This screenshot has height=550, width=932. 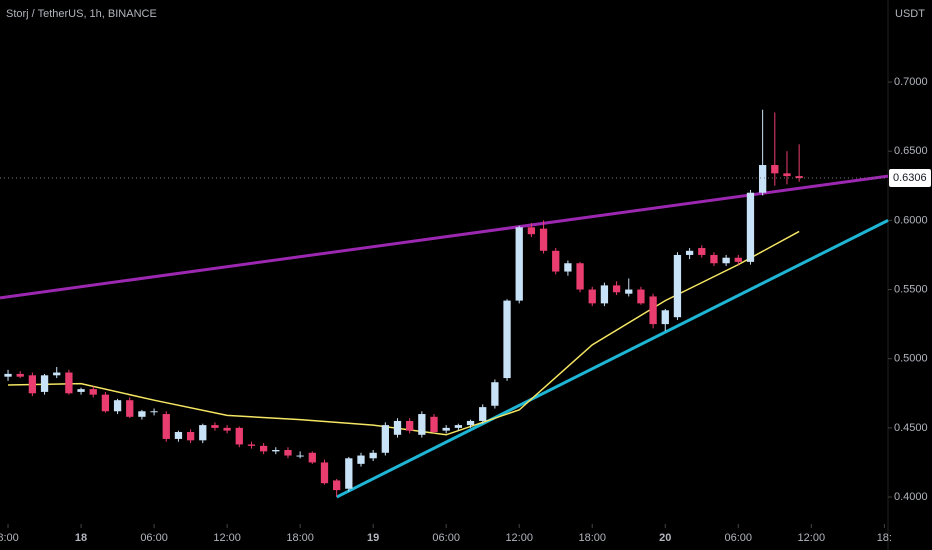 What do you see at coordinates (373, 538) in the screenshot?
I see `x-tick-label: 19` at bounding box center [373, 538].